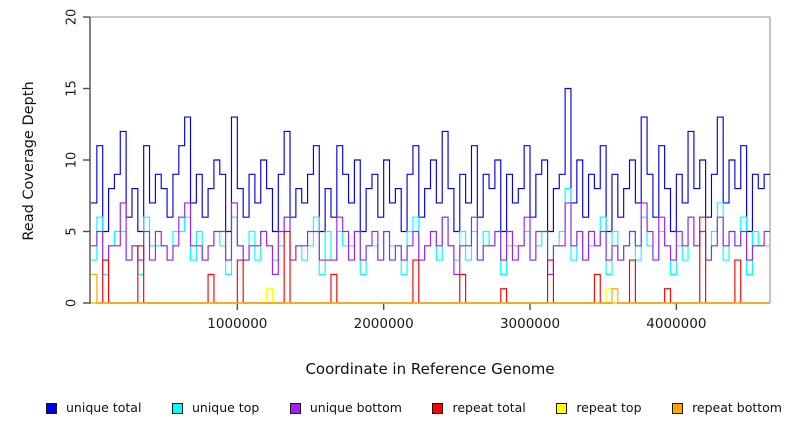  I want to click on y-axis-title: Read Coverage Depth, so click(29, 161).